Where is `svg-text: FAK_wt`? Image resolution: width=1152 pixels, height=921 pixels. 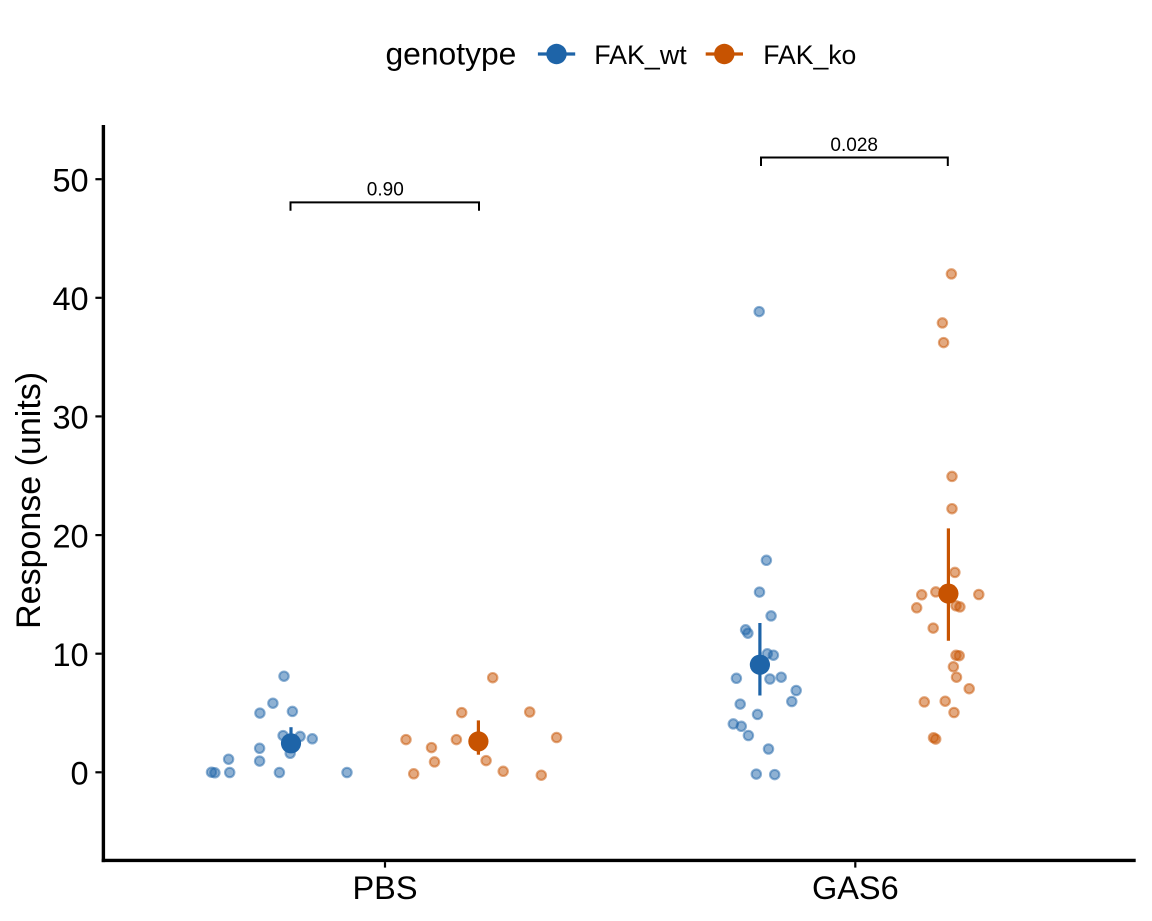 svg-text: FAK_wt is located at coordinates (640, 55).